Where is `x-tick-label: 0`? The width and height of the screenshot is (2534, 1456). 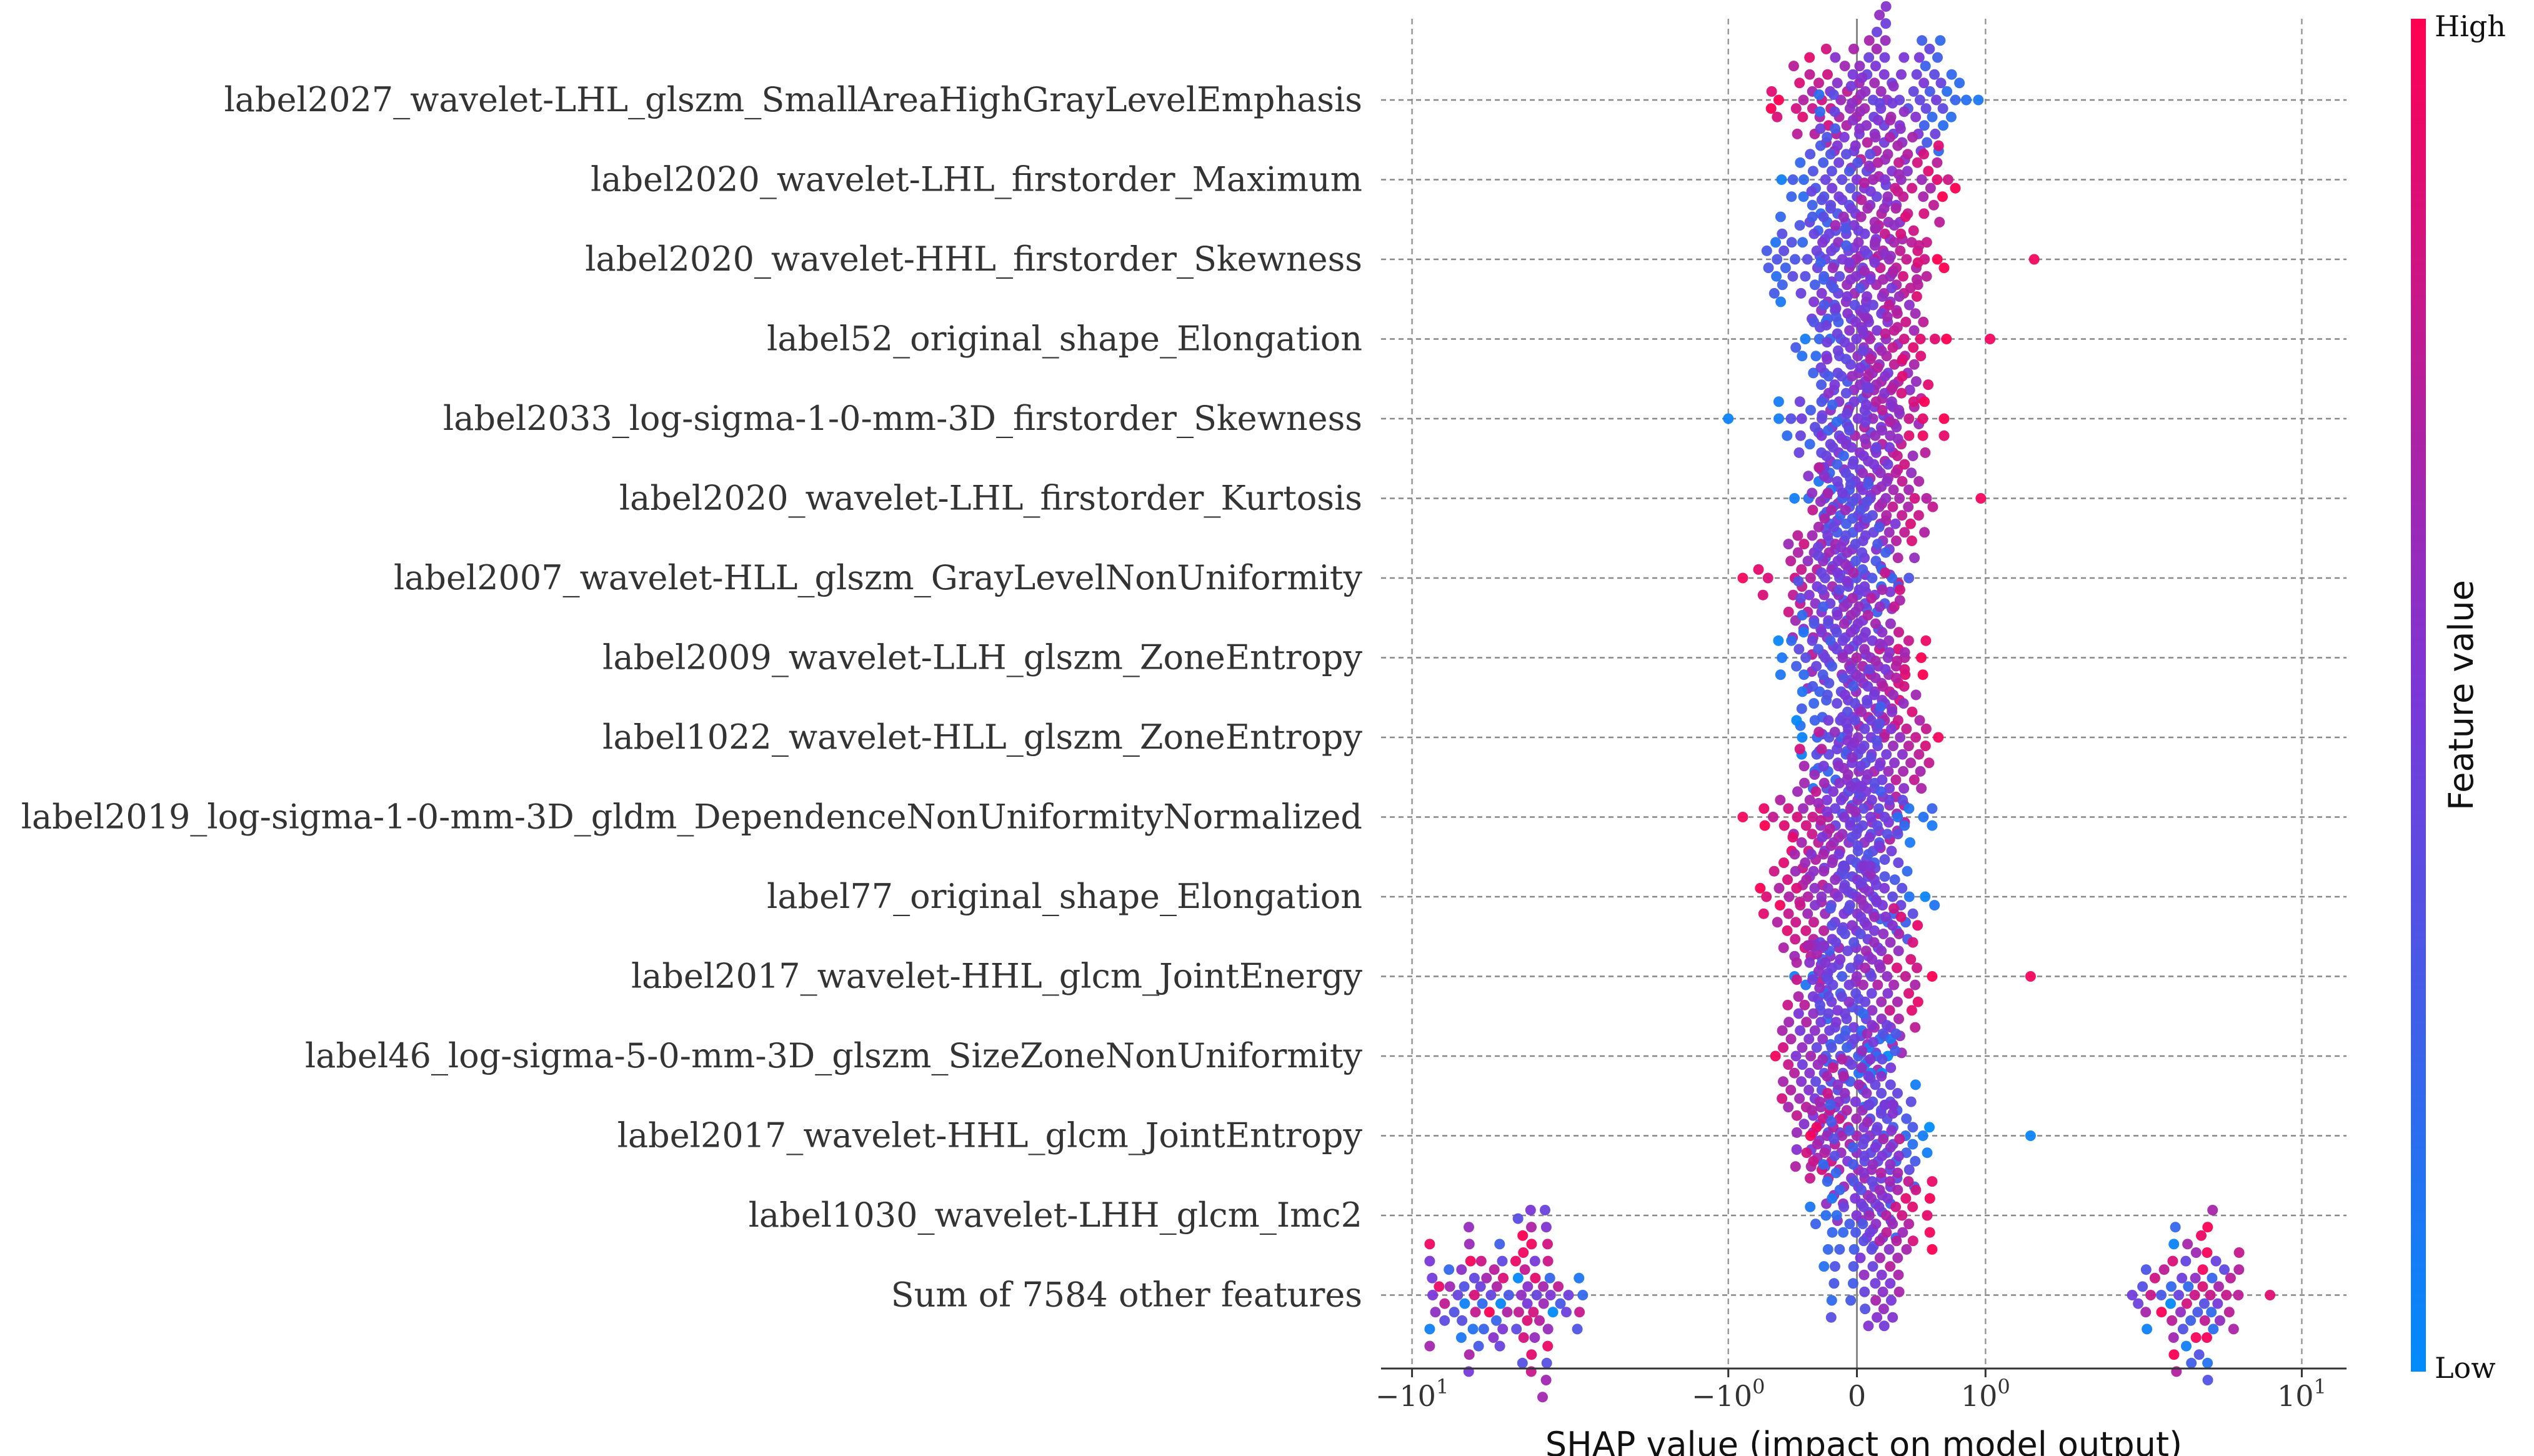 x-tick-label: 0 is located at coordinates (1857, 1396).